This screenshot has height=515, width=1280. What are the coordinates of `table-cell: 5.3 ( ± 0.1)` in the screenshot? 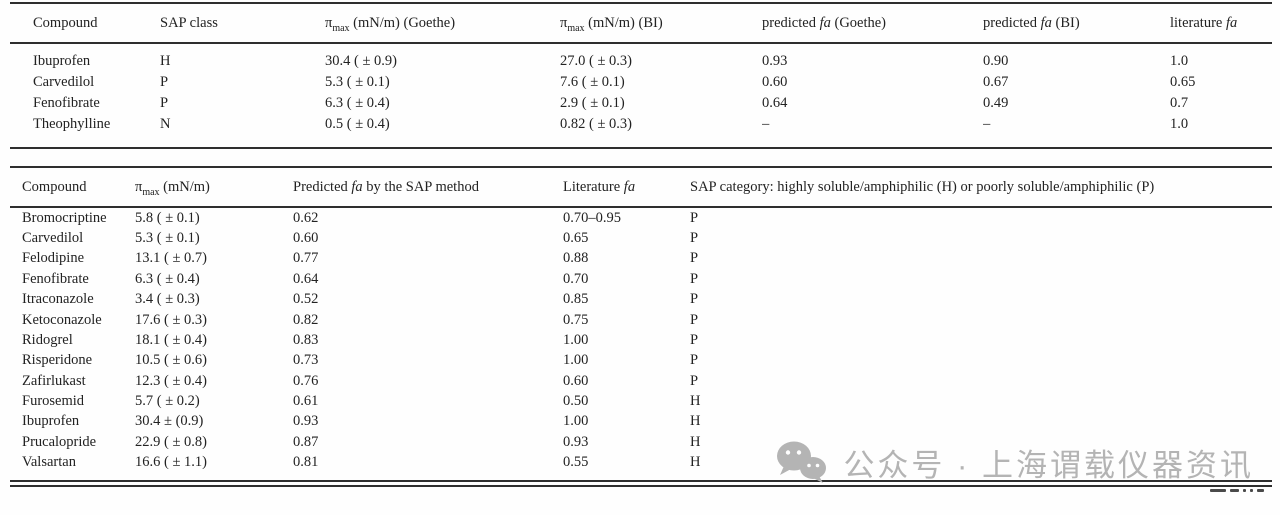 It's located at (357, 82).